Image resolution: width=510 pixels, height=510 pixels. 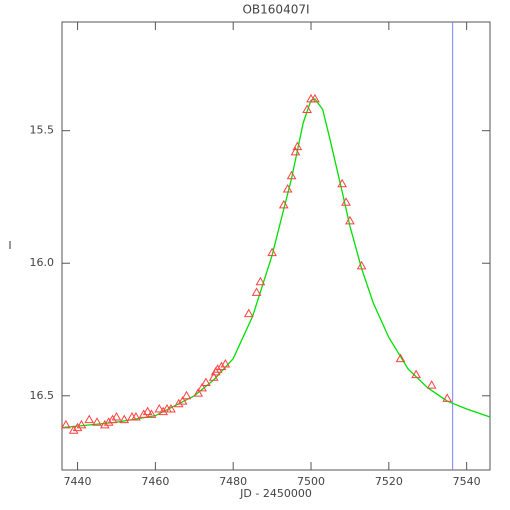 I want to click on chart-title: OB160407I, so click(x=275, y=10).